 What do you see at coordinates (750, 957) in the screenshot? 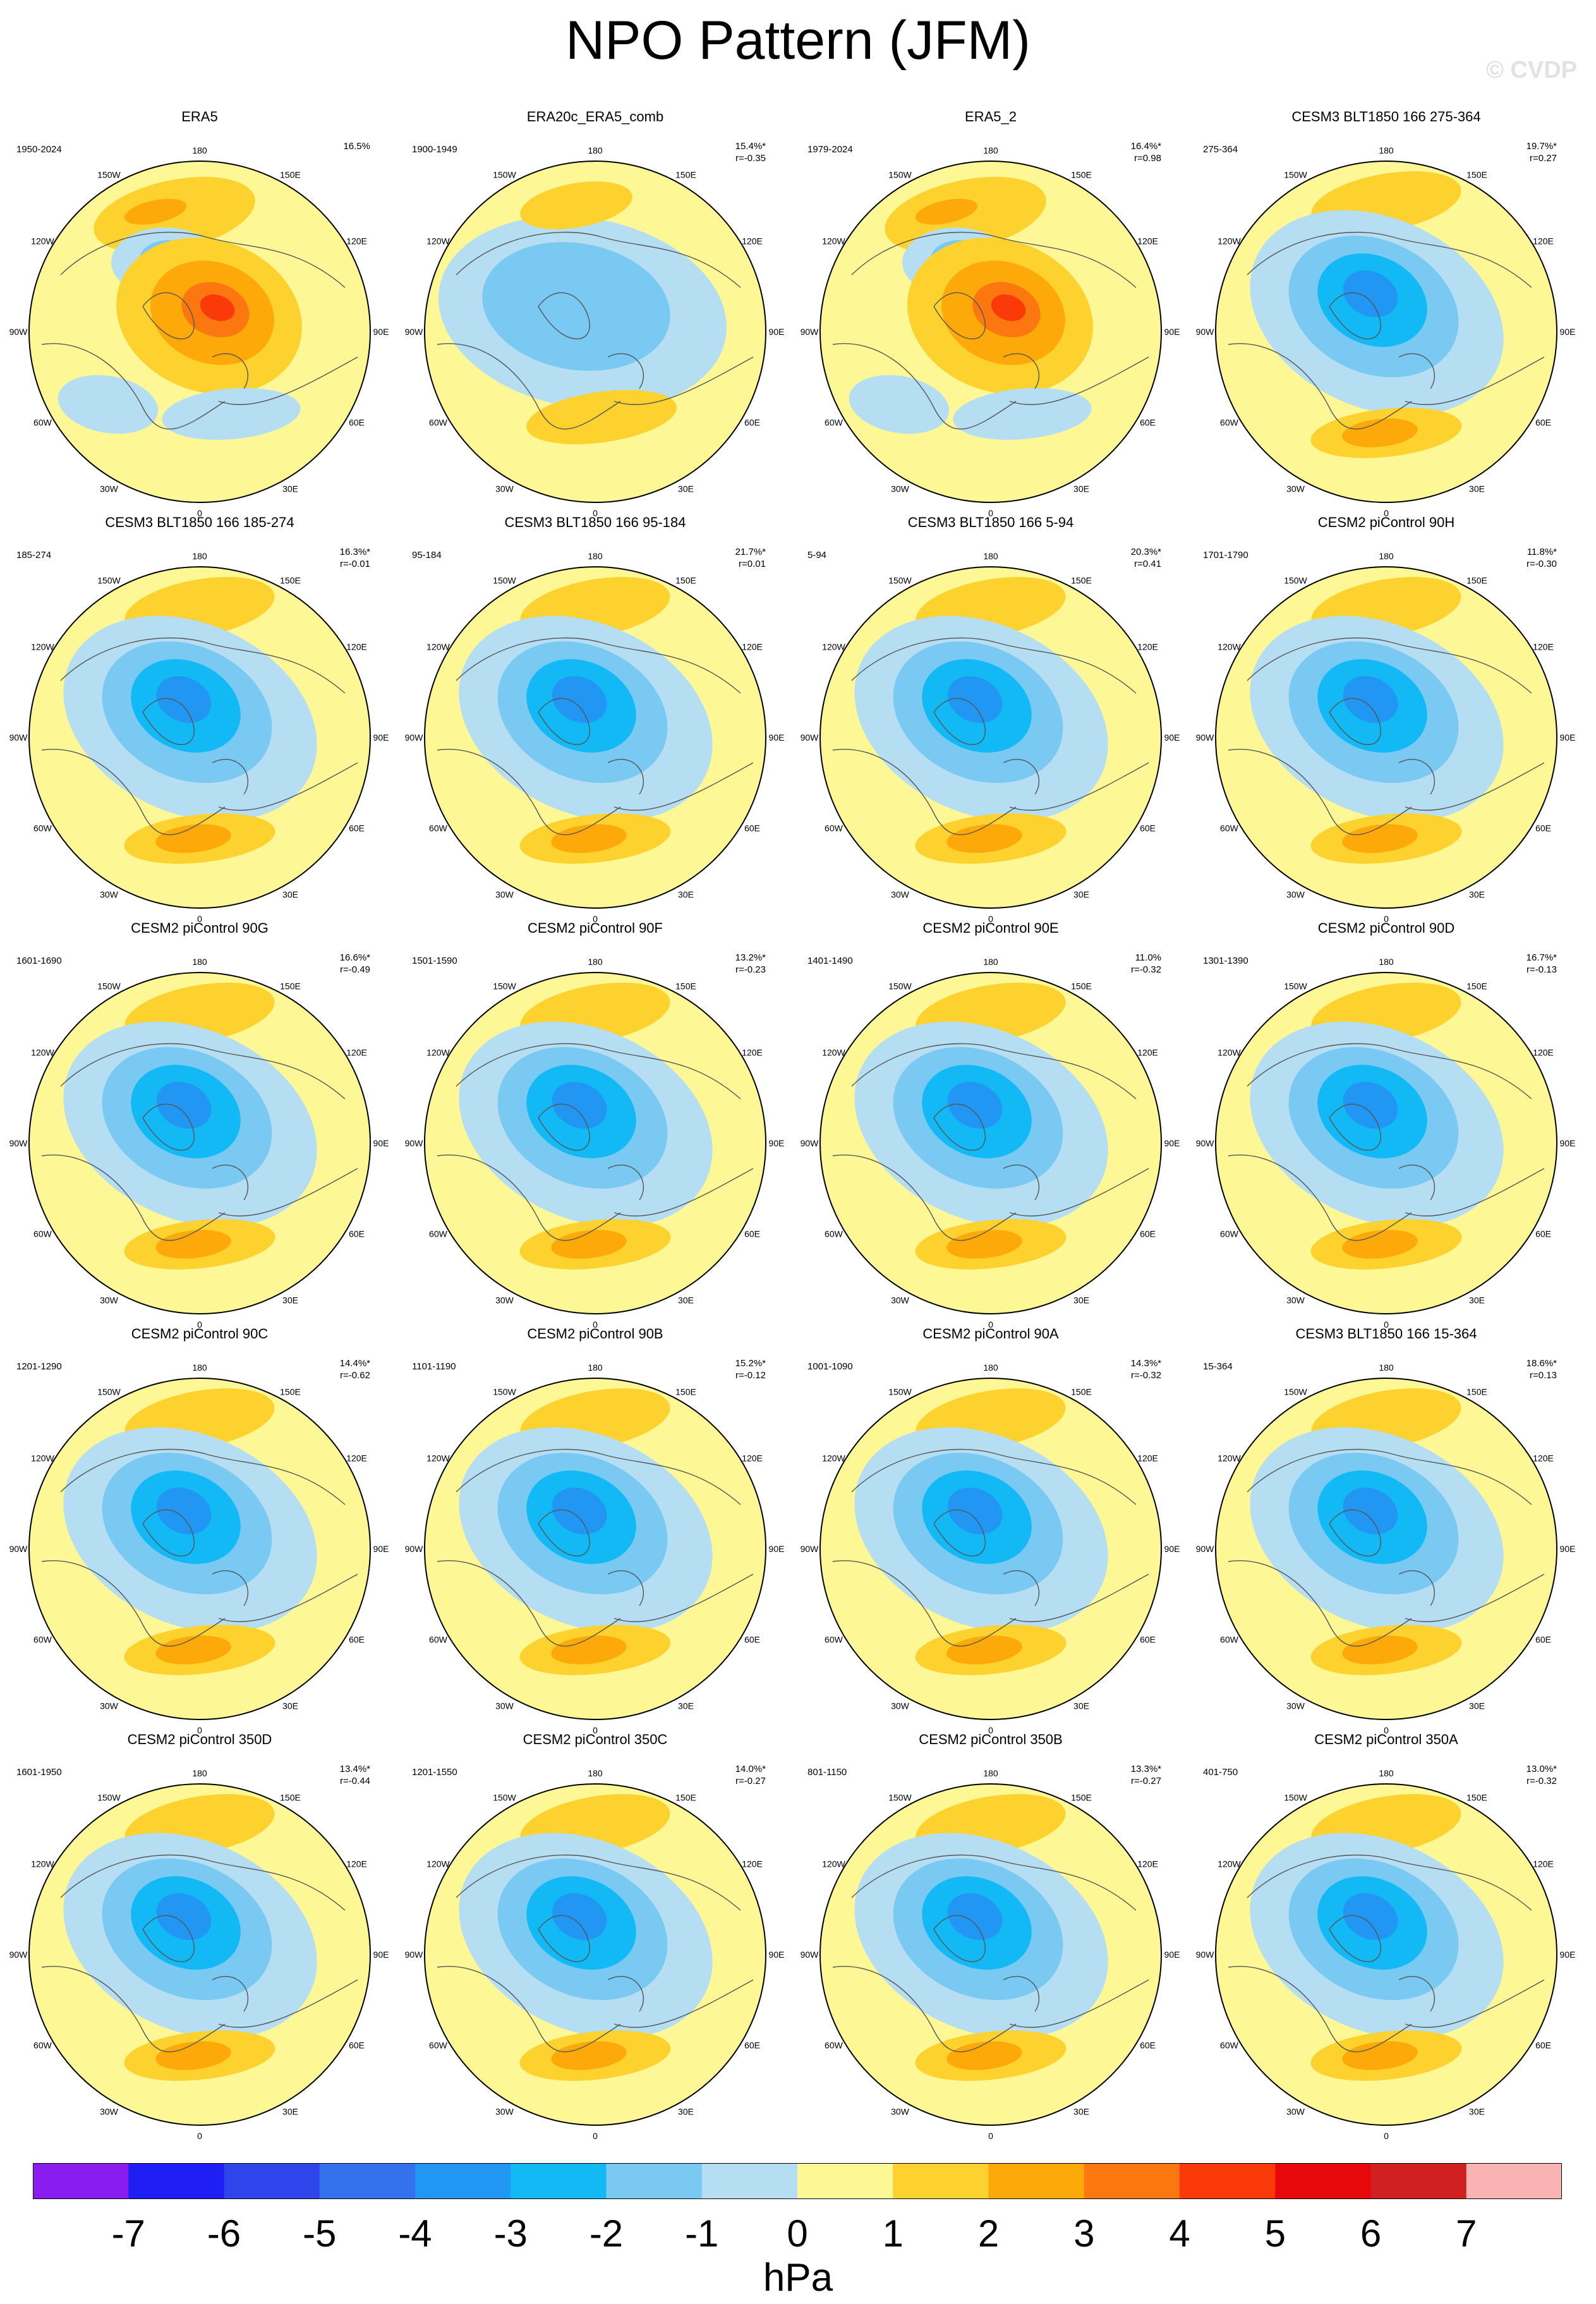
I see `panel-variance-explained: 13.2%*` at bounding box center [750, 957].